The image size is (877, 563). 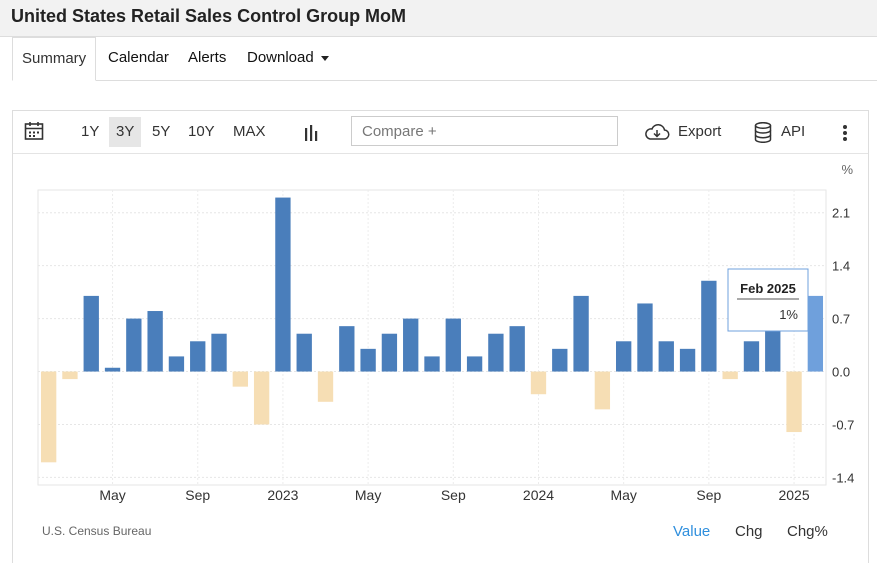 What do you see at coordinates (841, 266) in the screenshot?
I see `y-tick-label: 1.4` at bounding box center [841, 266].